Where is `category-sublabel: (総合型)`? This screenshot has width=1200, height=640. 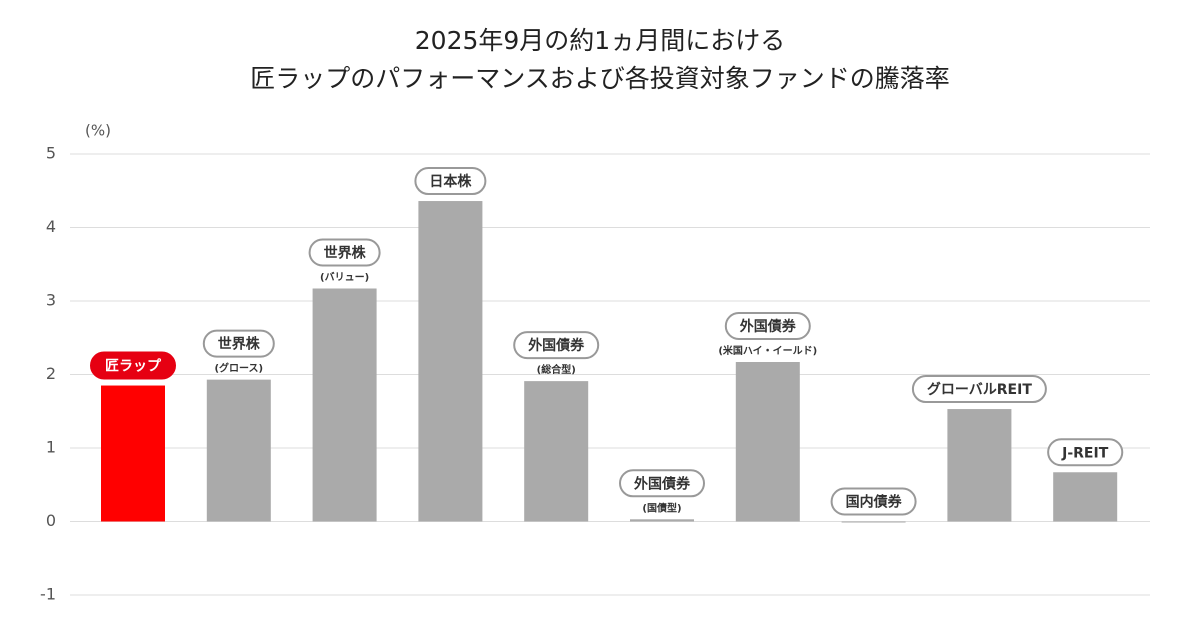 category-sublabel: (総合型) is located at coordinates (556, 369).